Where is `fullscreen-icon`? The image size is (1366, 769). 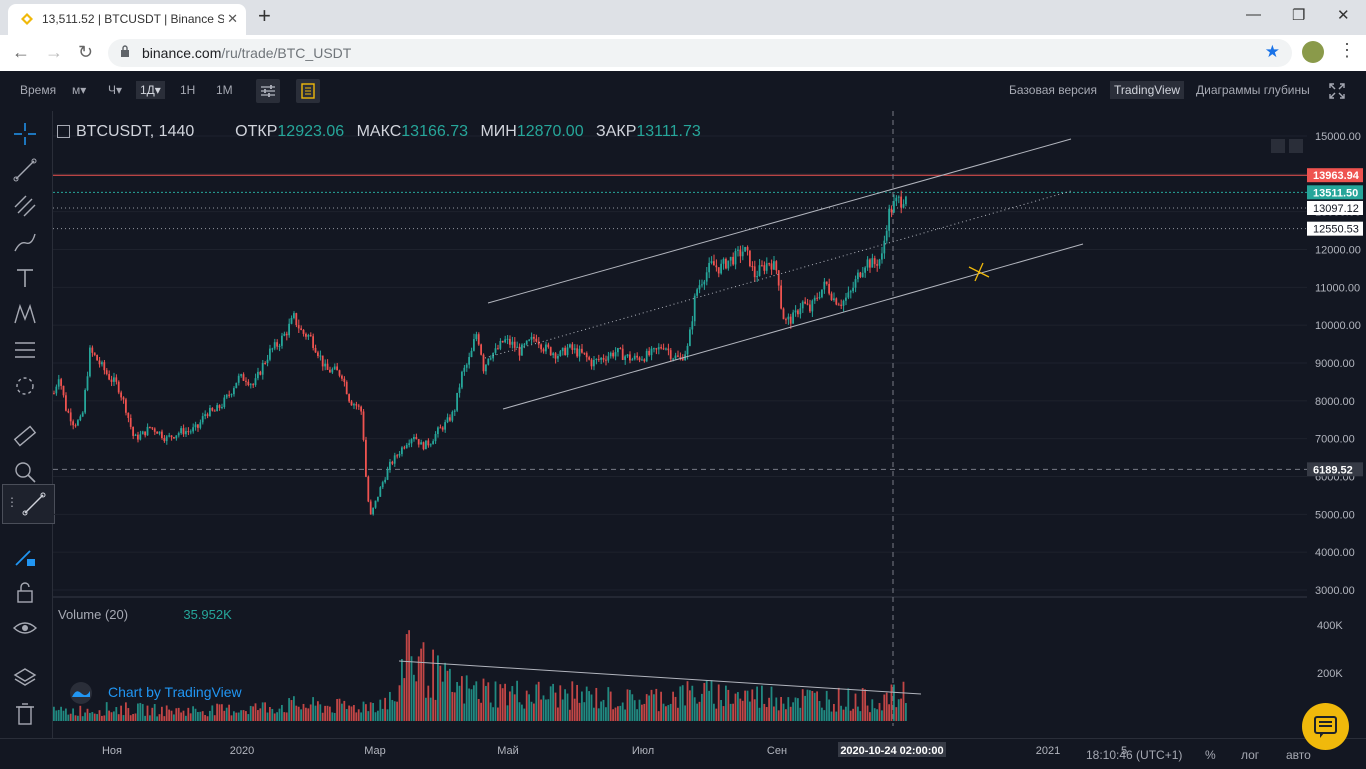
fullscreen-icon is located at coordinates (1337, 91).